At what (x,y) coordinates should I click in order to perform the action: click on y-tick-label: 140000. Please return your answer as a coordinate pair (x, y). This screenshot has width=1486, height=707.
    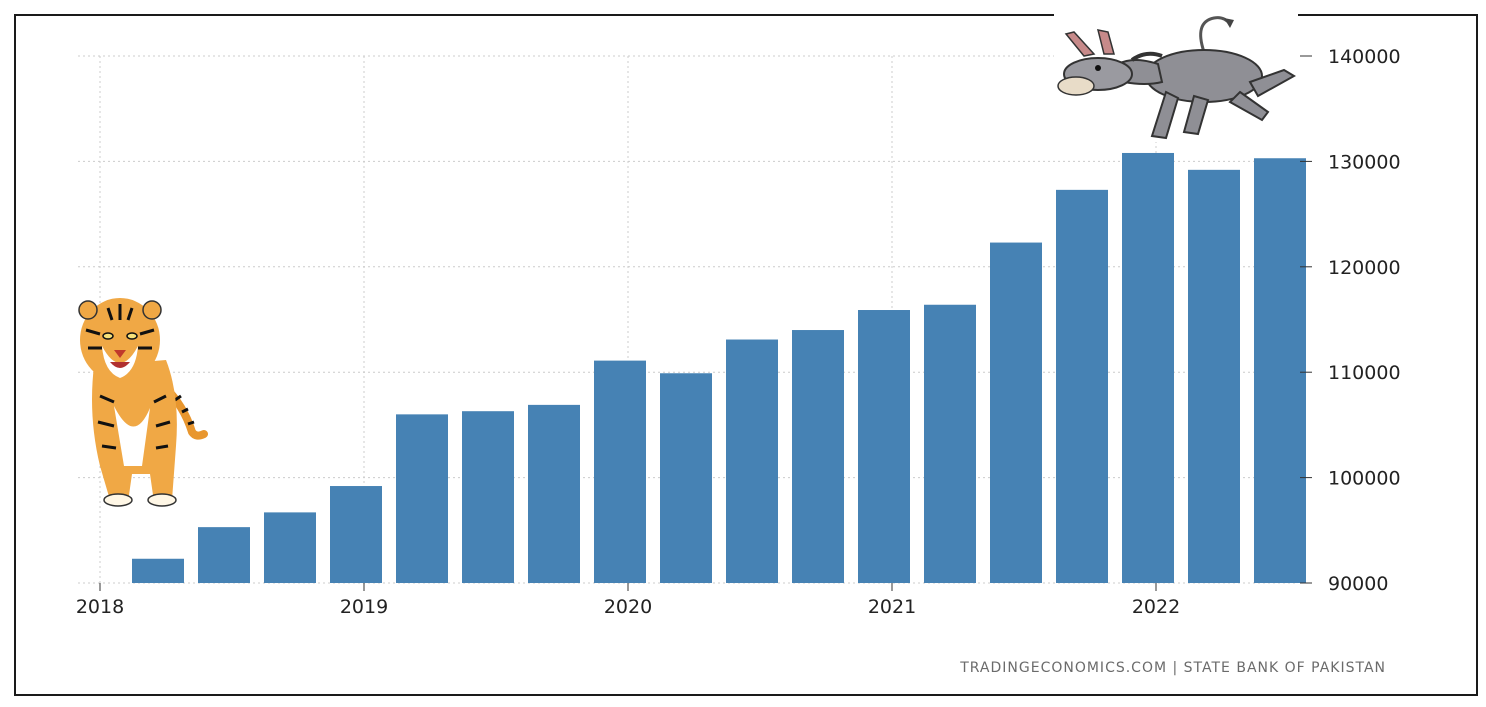
    Looking at the image, I should click on (1364, 57).